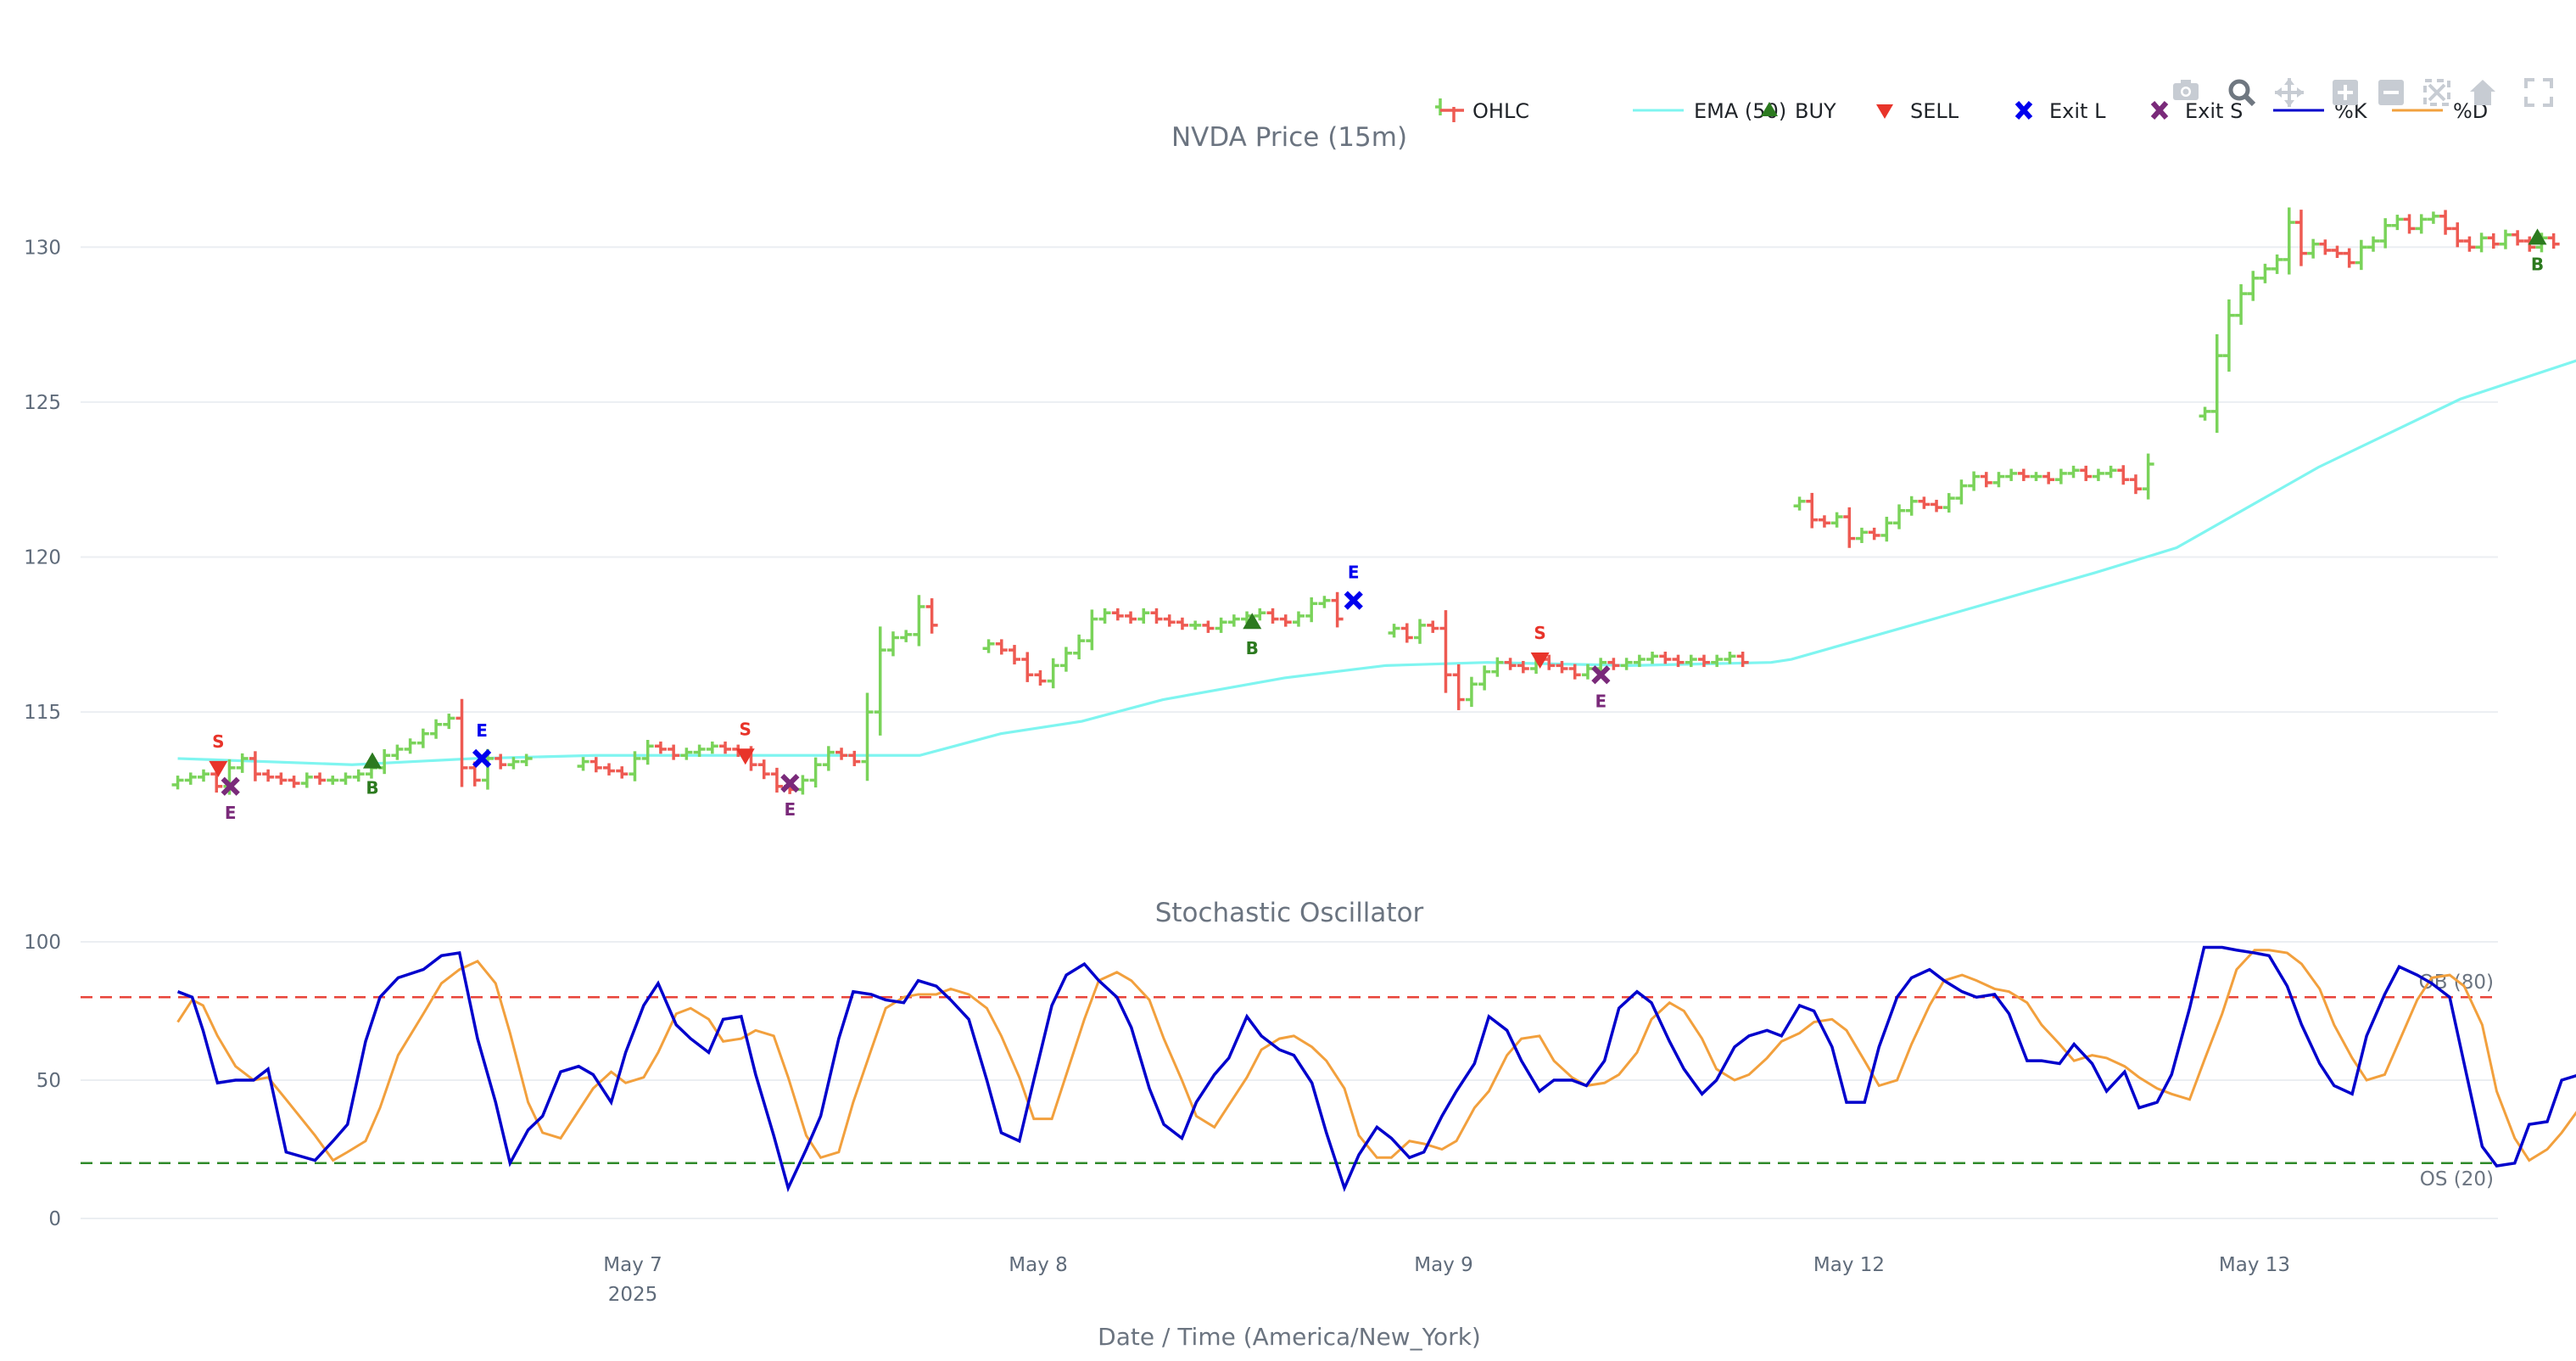  What do you see at coordinates (54, 1219) in the screenshot?
I see `stochastic-y-tick-label: 0` at bounding box center [54, 1219].